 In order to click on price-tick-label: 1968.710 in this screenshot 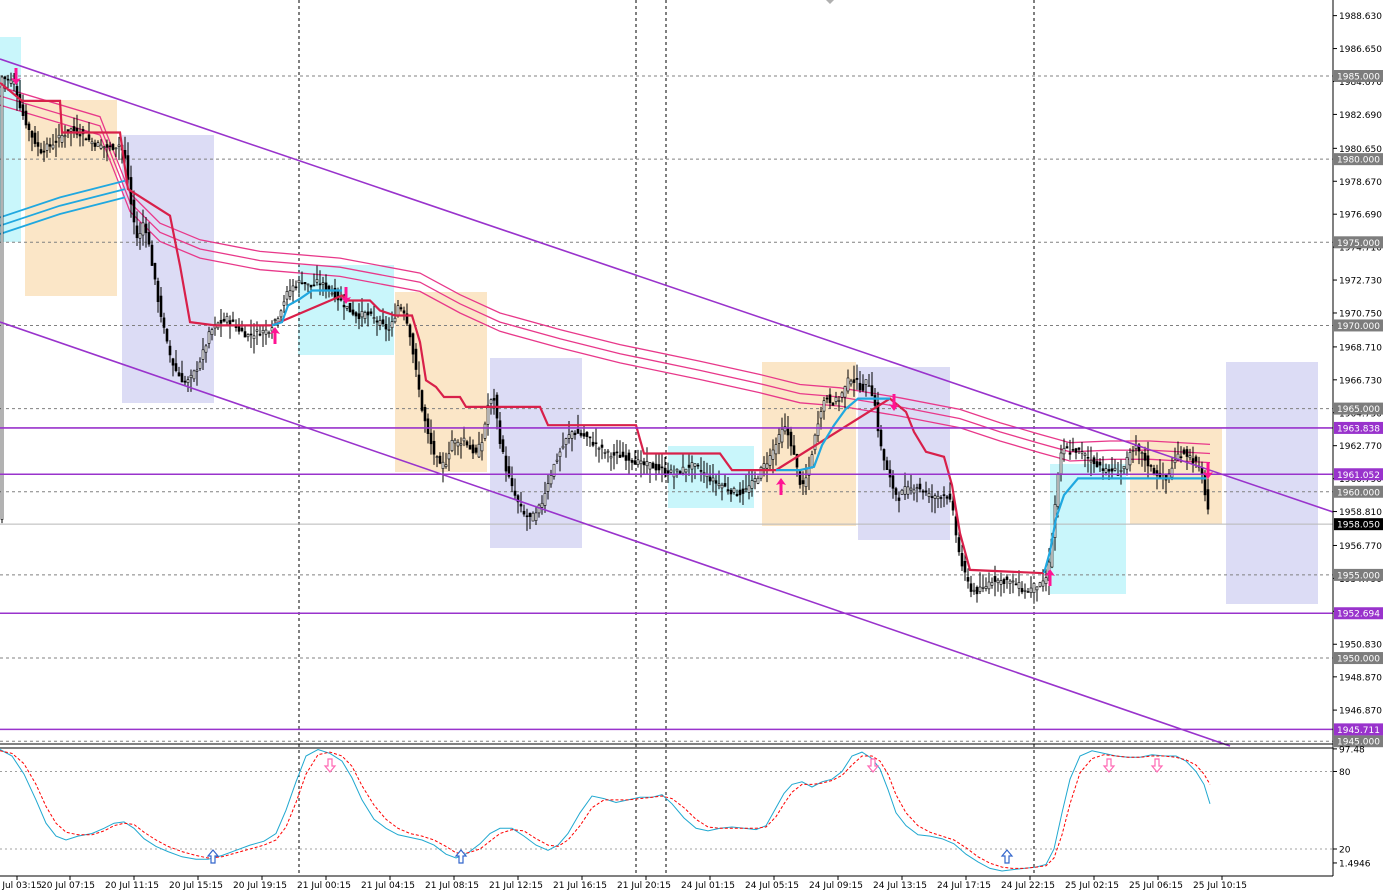, I will do `click(1360, 348)`.